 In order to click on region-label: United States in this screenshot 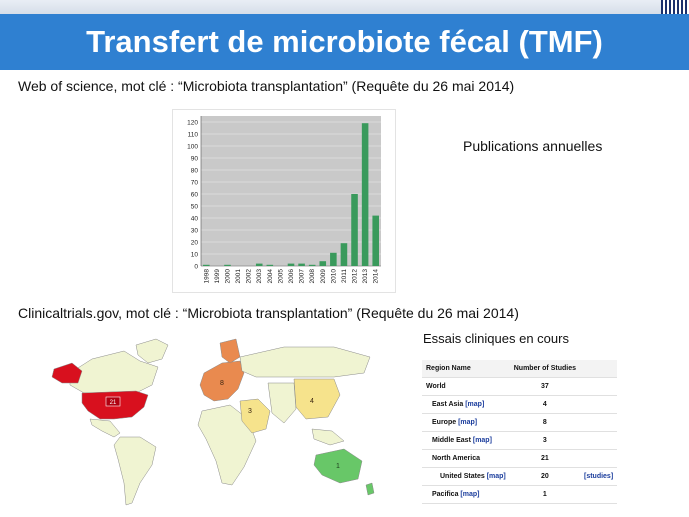, I will do `click(462, 476)`.